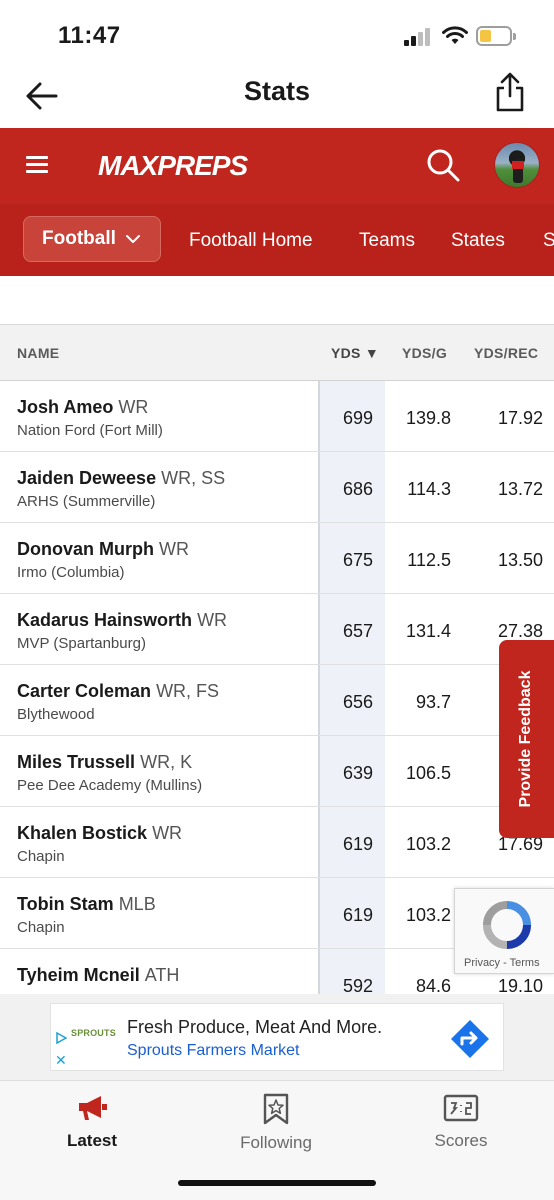 The height and width of the screenshot is (1200, 554). I want to click on player-name: Tyheim Mcneil ATH, so click(98, 975).